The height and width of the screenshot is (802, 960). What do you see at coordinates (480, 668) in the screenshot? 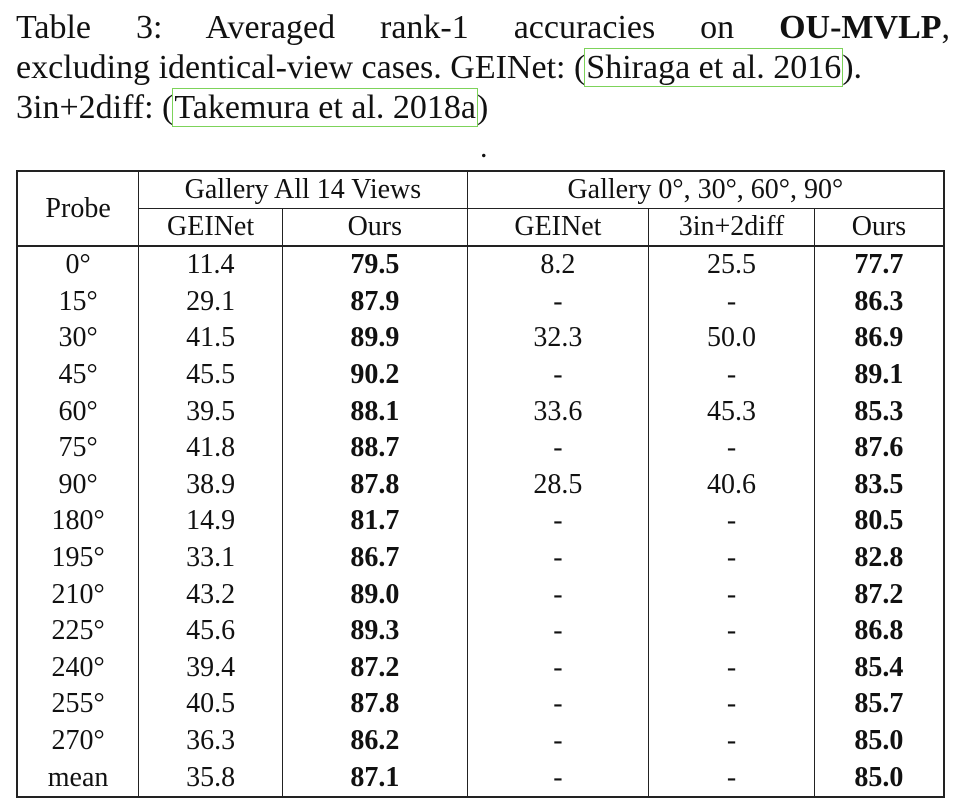
I see `table-row: 240° 39.4 87.2- -85.4` at bounding box center [480, 668].